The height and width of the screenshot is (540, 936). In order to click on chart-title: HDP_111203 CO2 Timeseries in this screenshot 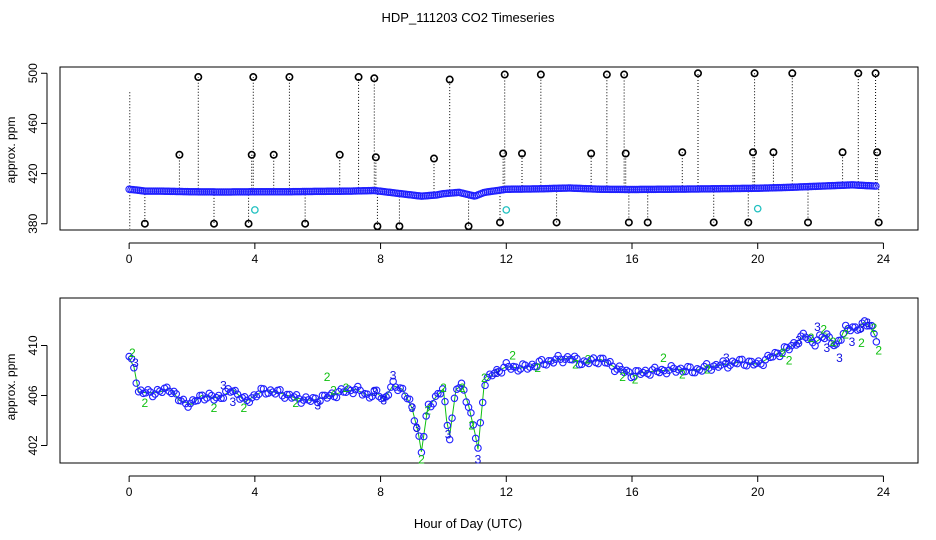, I will do `click(468, 17)`.